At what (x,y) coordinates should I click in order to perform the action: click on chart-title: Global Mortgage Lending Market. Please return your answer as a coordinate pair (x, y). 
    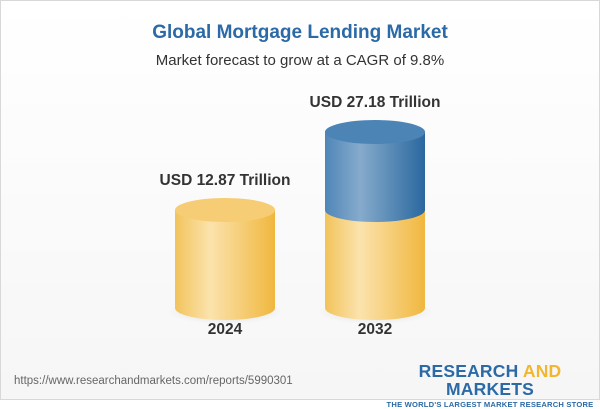
    Looking at the image, I should click on (300, 32).